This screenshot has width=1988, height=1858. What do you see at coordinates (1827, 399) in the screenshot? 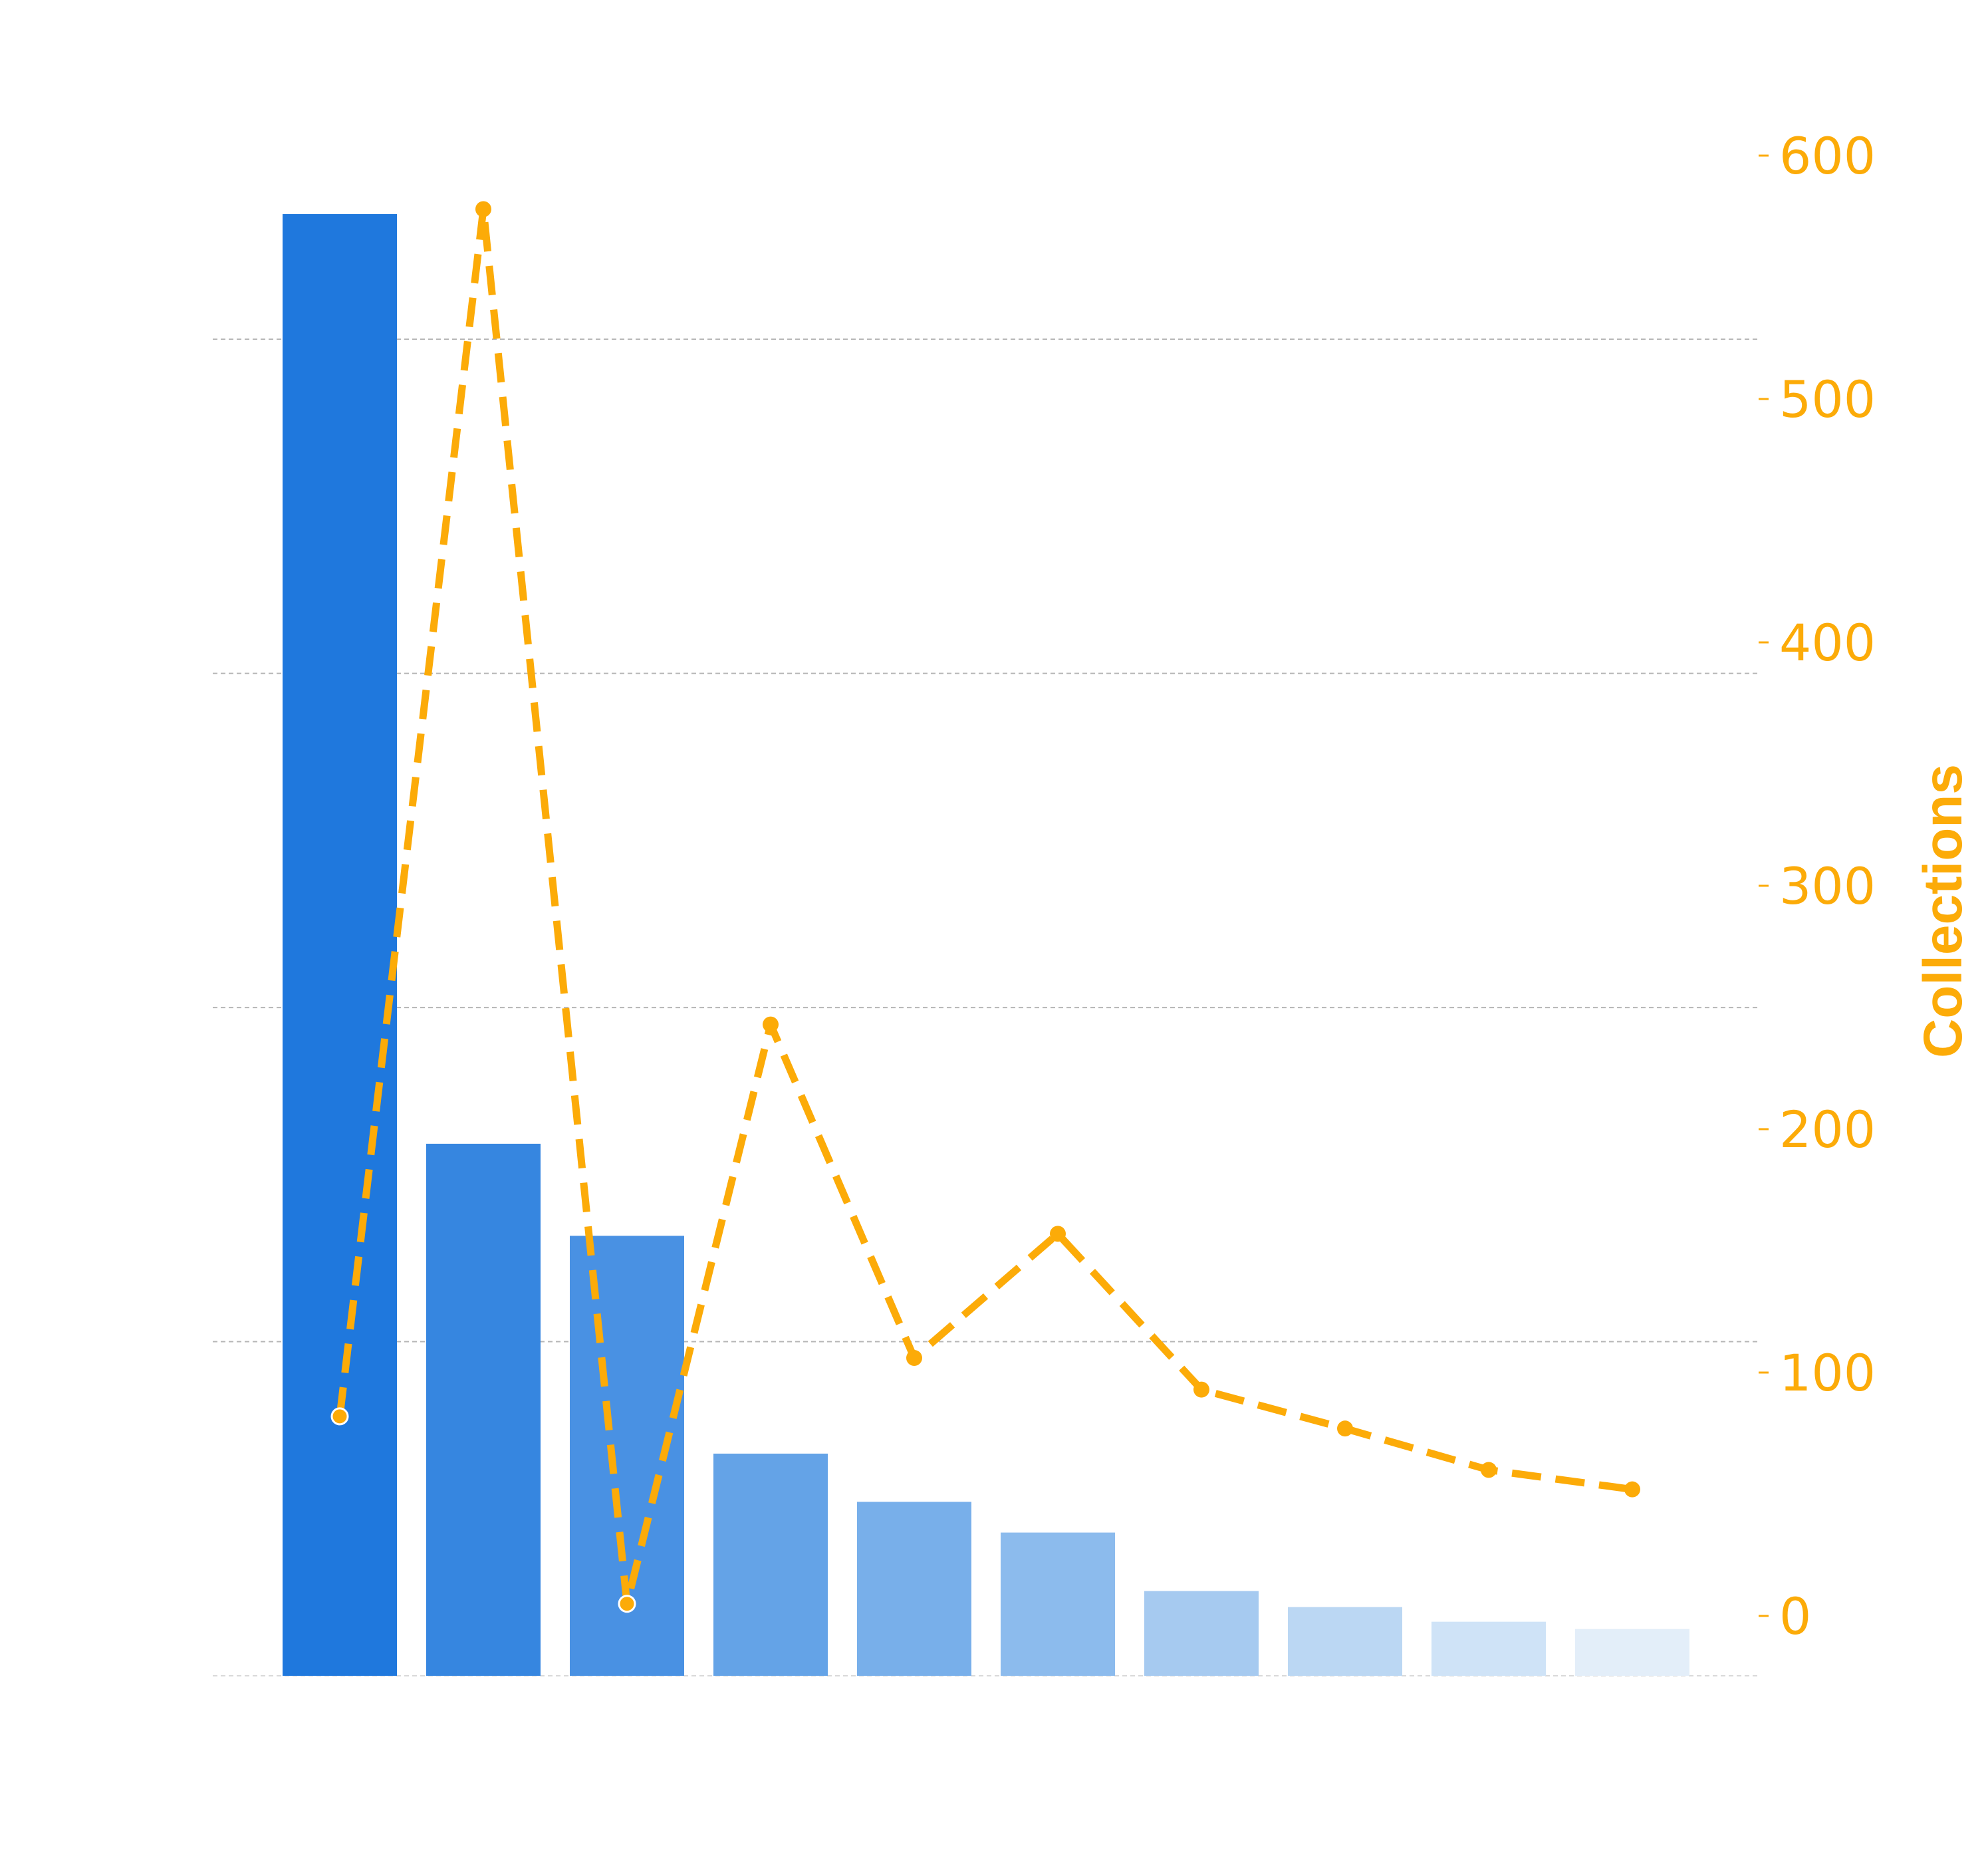
I see `right-axis-tick-label: 500` at bounding box center [1827, 399].